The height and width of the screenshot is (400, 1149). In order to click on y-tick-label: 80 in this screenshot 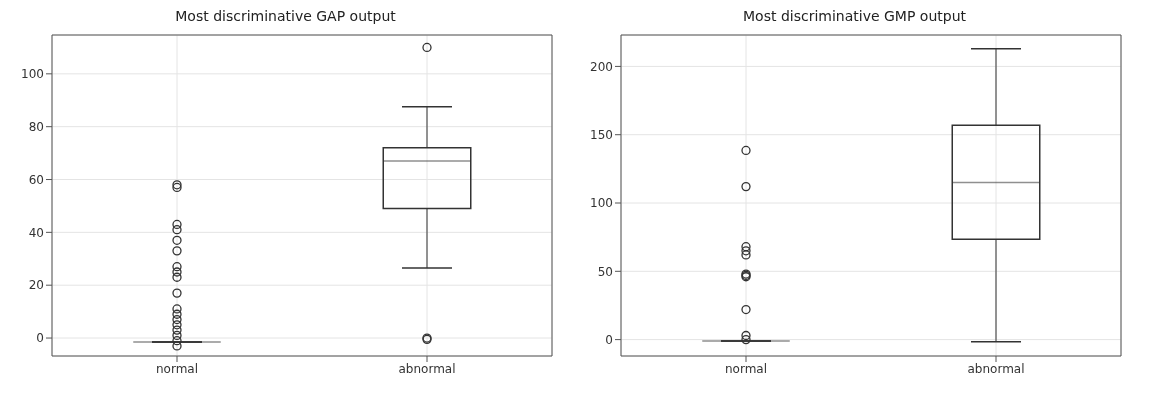, I will do `click(36, 126)`.